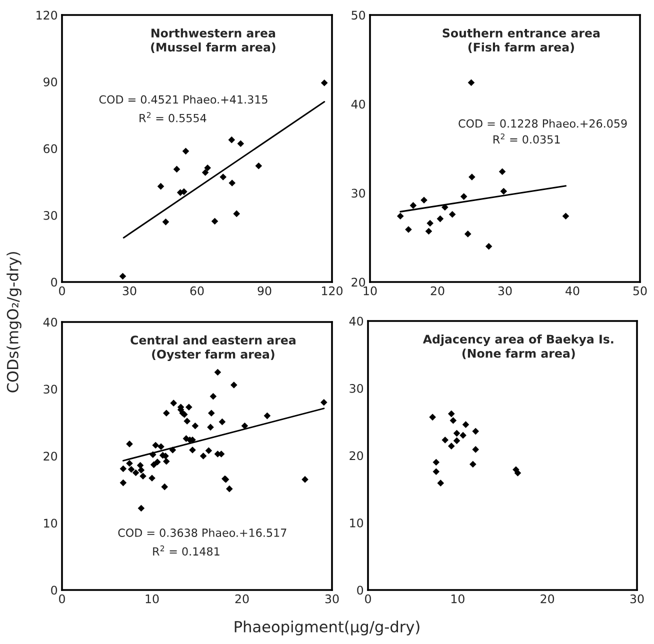  Describe the element at coordinates (573, 291) in the screenshot. I see `x-tick-label: 40` at that location.